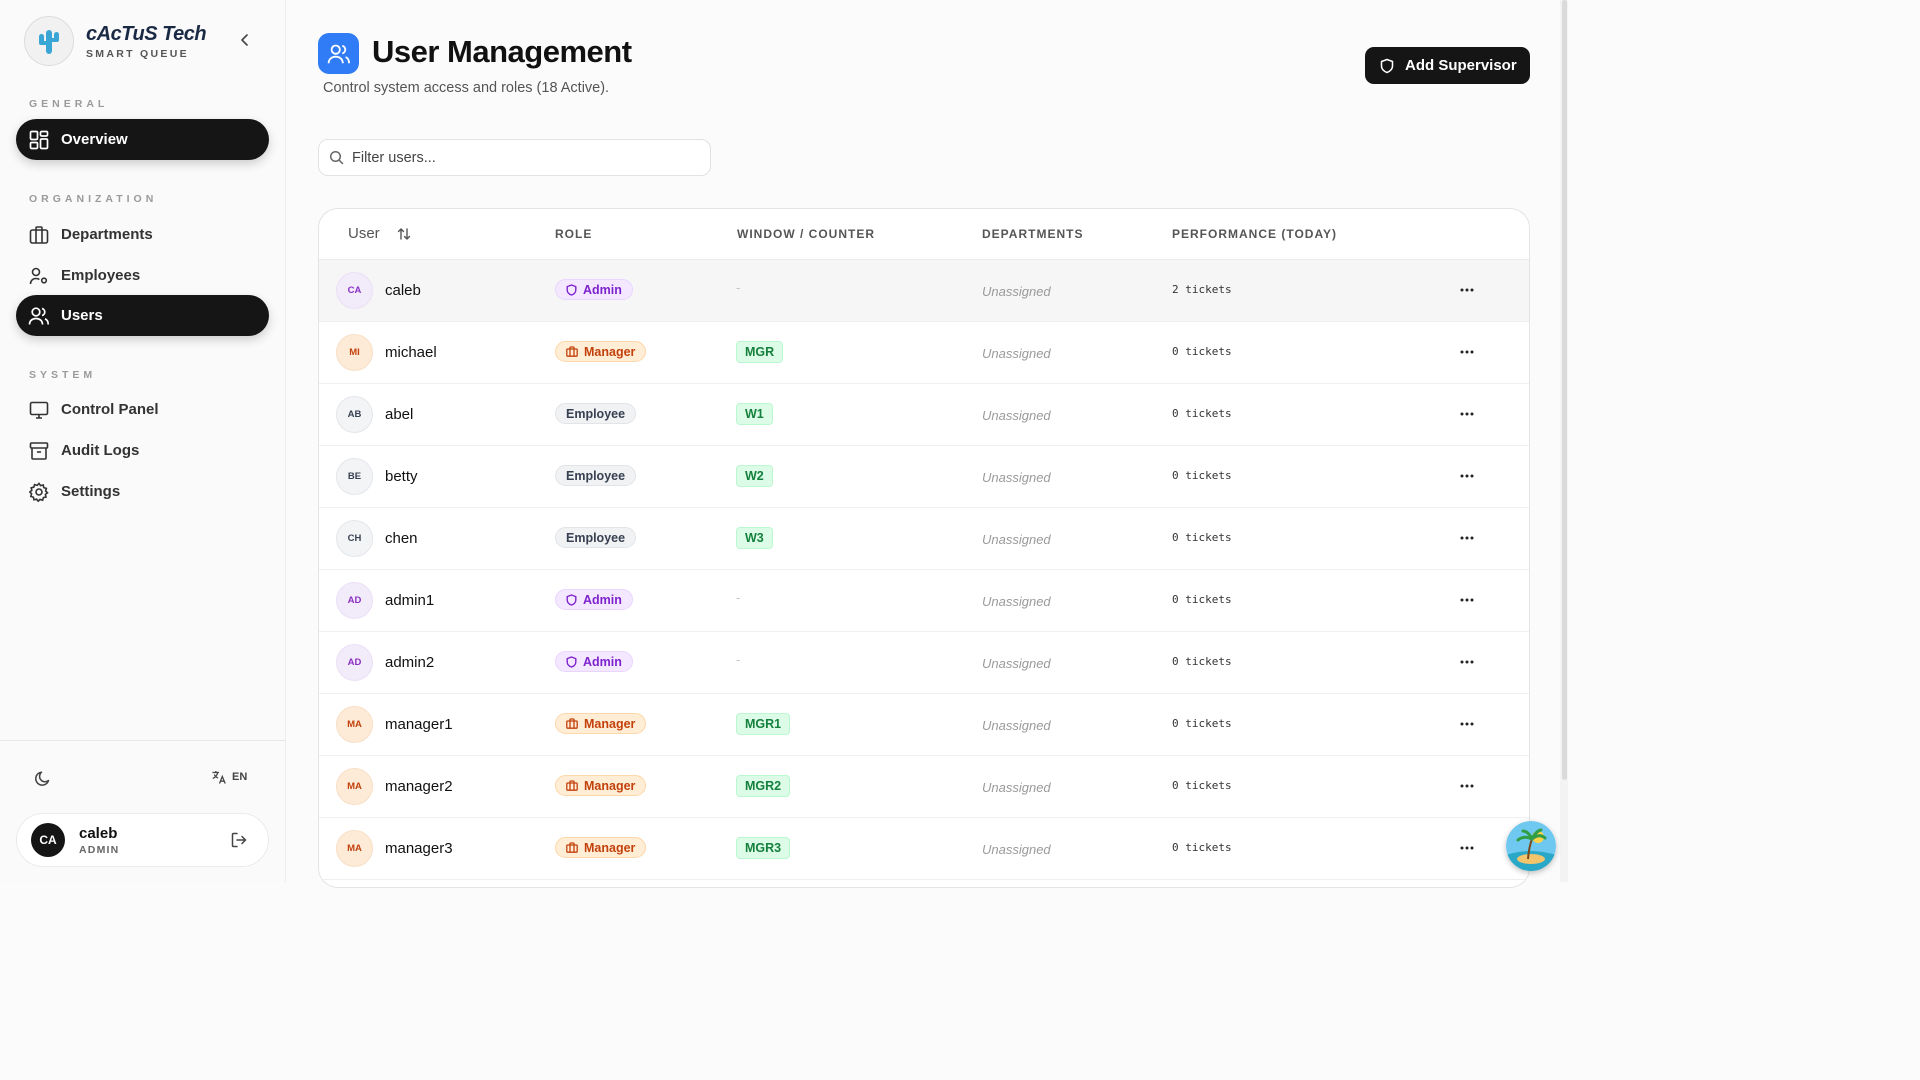  I want to click on theme-toggle-button, so click(43, 778).